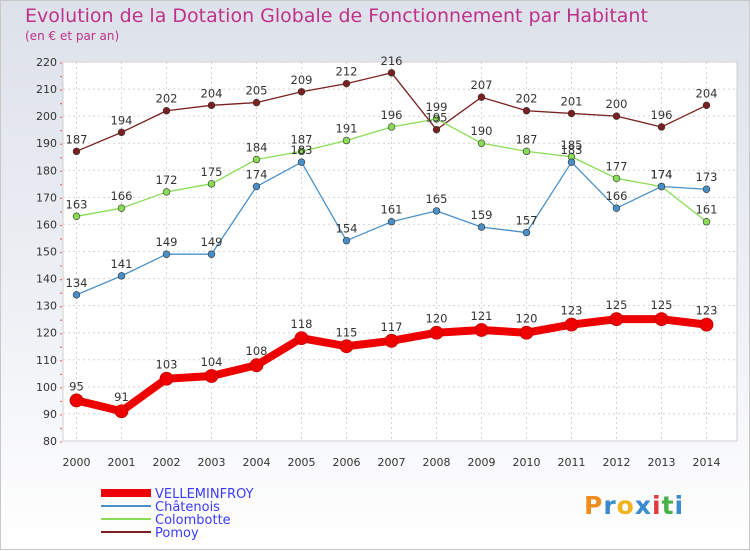 Image resolution: width=750 pixels, height=551 pixels. What do you see at coordinates (50, 414) in the screenshot?
I see `y-tick-label-90: 90` at bounding box center [50, 414].